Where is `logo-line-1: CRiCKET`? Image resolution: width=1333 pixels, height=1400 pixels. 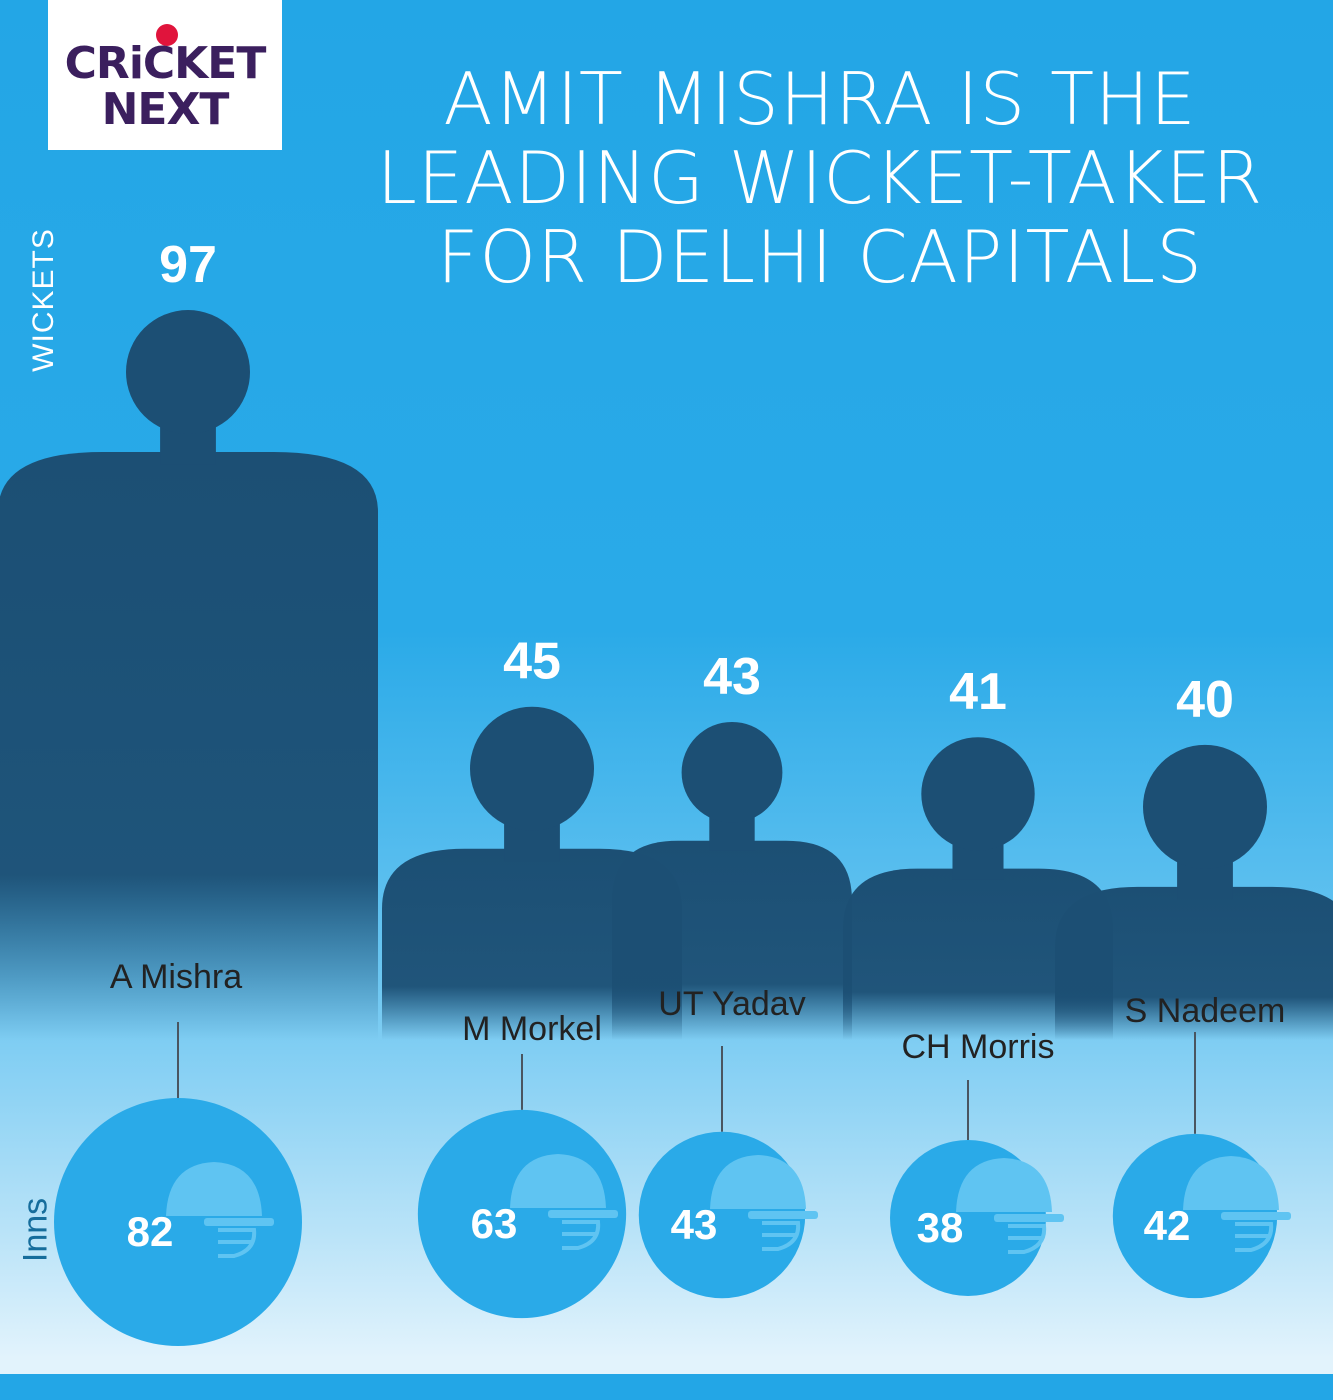 logo-line-1: CRiCKET is located at coordinates (165, 63).